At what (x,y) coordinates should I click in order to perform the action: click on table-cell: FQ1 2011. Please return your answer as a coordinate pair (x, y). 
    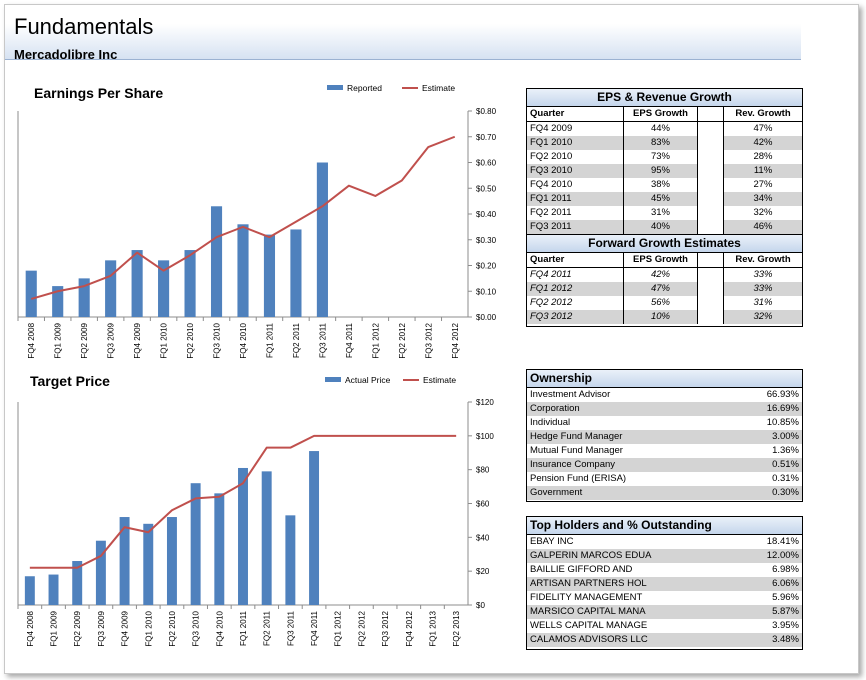
    Looking at the image, I should click on (575, 199).